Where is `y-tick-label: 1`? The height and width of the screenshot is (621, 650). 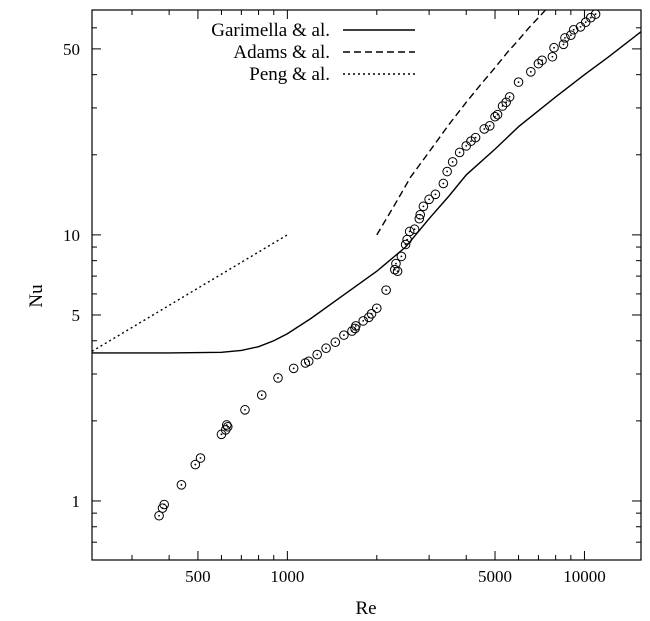 y-tick-label: 1 is located at coordinates (76, 501).